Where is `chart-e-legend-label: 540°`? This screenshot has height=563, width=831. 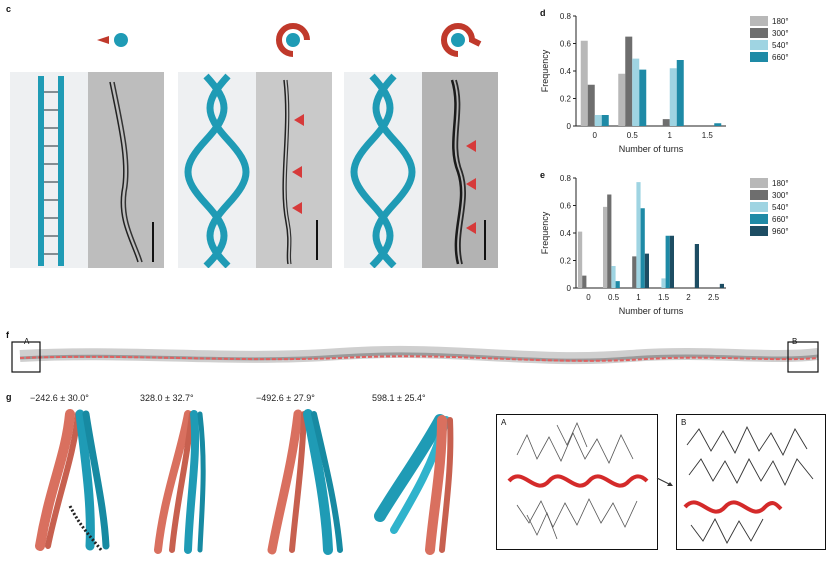
chart-e-legend-label: 540° is located at coordinates (780, 207).